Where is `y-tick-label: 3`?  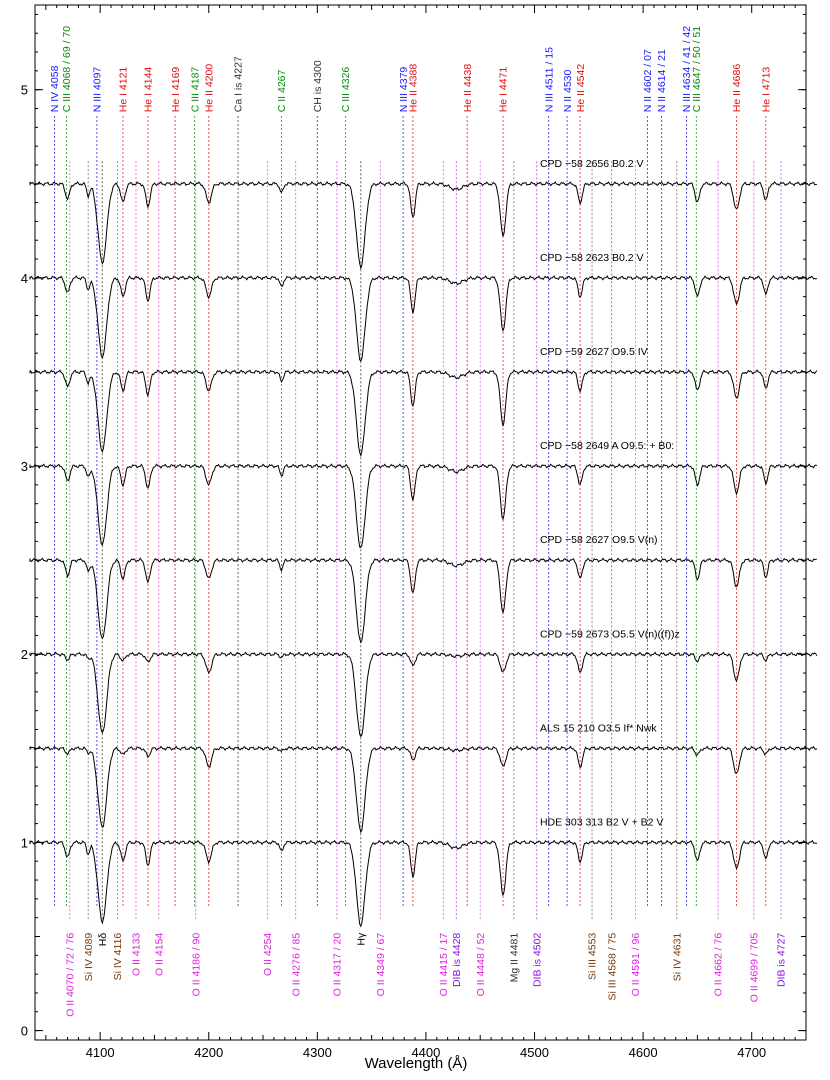 y-tick-label: 3 is located at coordinates (24, 466).